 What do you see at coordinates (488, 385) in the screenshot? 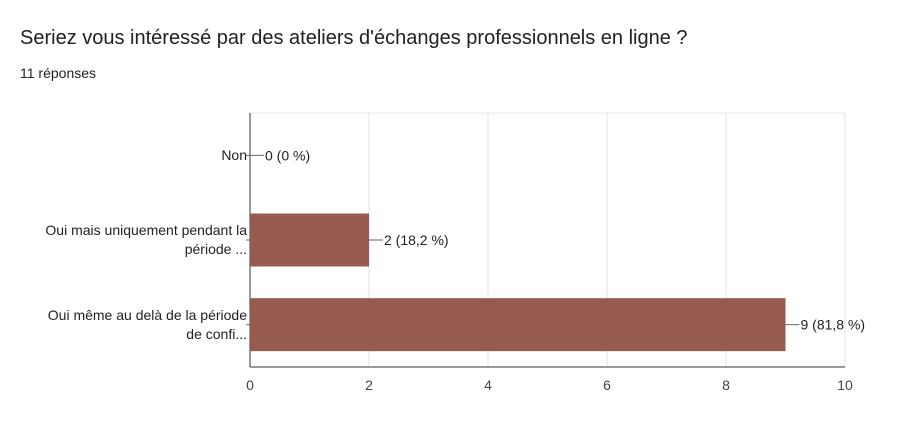
I see `x-tick-label: 4` at bounding box center [488, 385].